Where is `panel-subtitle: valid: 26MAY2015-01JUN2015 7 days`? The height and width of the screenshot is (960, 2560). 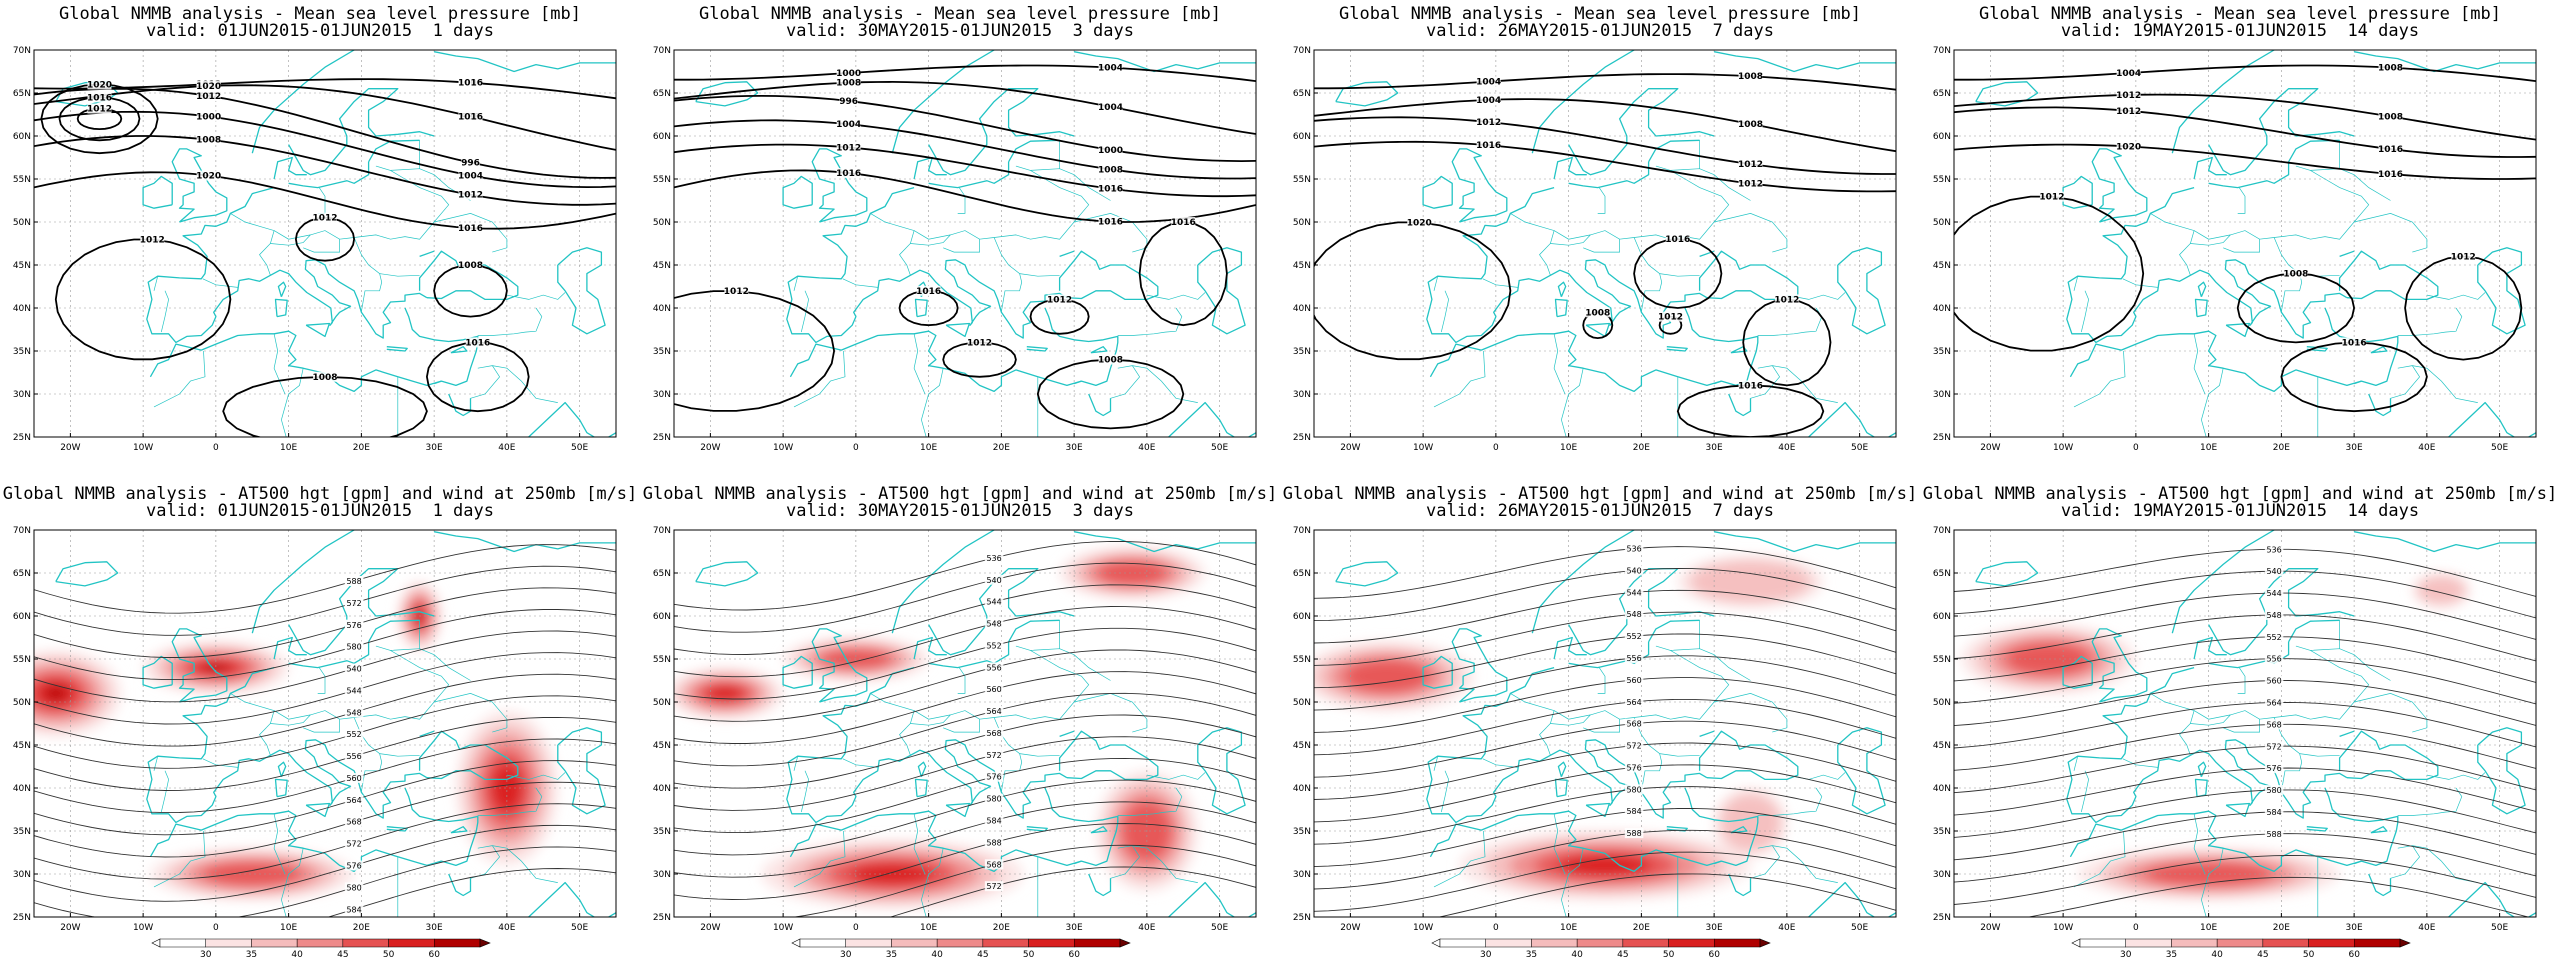
panel-subtitle: valid: 26MAY2015-01JUN2015 7 days is located at coordinates (1600, 511).